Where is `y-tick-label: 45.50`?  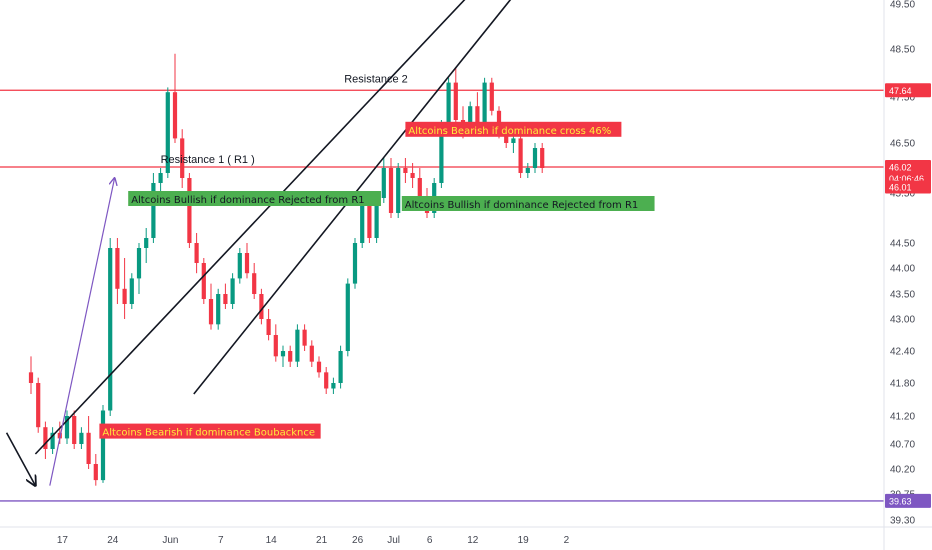
y-tick-label: 45.50 is located at coordinates (902, 194).